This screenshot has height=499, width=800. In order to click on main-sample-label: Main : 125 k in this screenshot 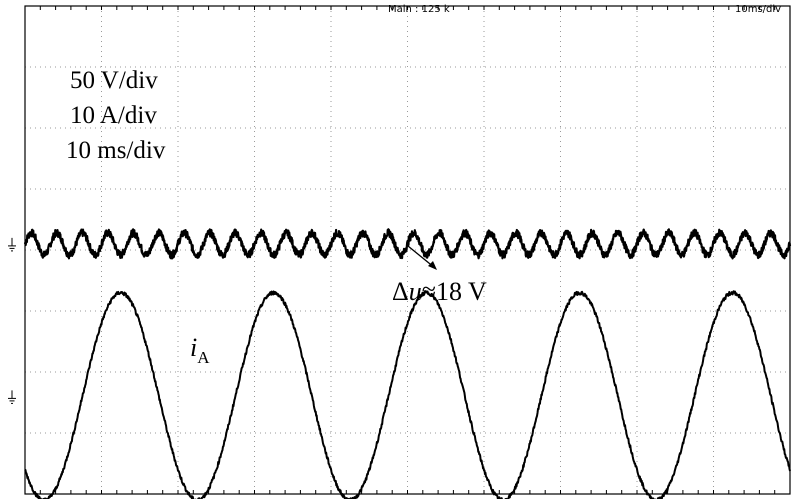, I will do `click(419, 9)`.